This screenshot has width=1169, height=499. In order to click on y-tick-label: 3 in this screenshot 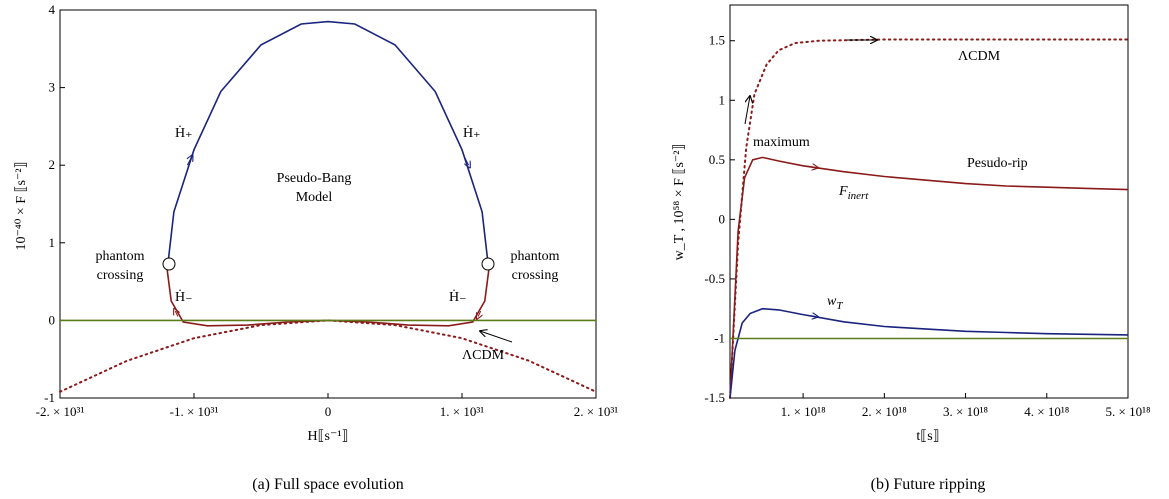, I will do `click(52, 87)`.